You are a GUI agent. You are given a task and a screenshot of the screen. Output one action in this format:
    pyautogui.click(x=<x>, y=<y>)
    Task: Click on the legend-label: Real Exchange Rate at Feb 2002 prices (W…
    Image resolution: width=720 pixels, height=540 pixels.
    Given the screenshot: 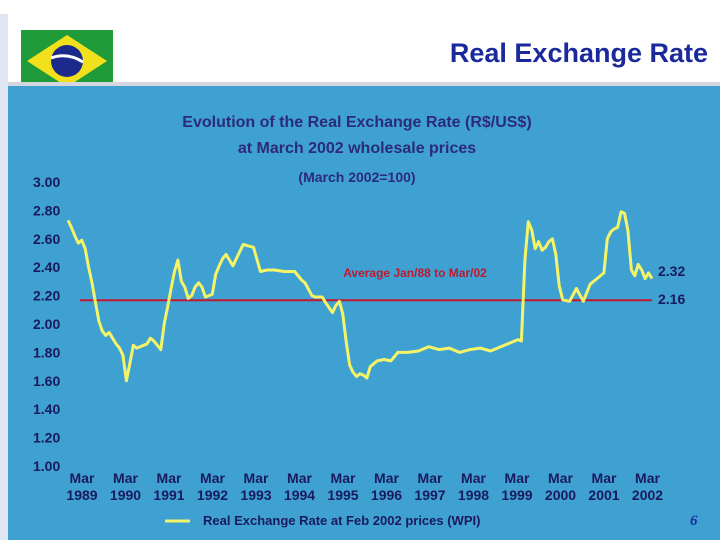 What is the action you would take?
    pyautogui.click(x=341, y=520)
    